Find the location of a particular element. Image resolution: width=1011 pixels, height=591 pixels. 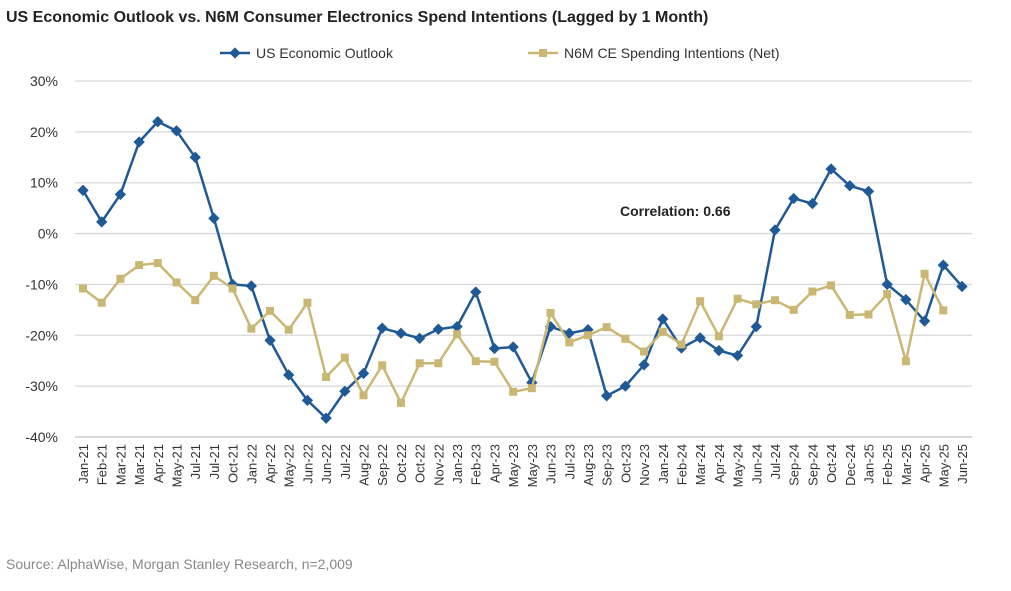

x-tick-label: Jun-22 is located at coordinates (307, 464).